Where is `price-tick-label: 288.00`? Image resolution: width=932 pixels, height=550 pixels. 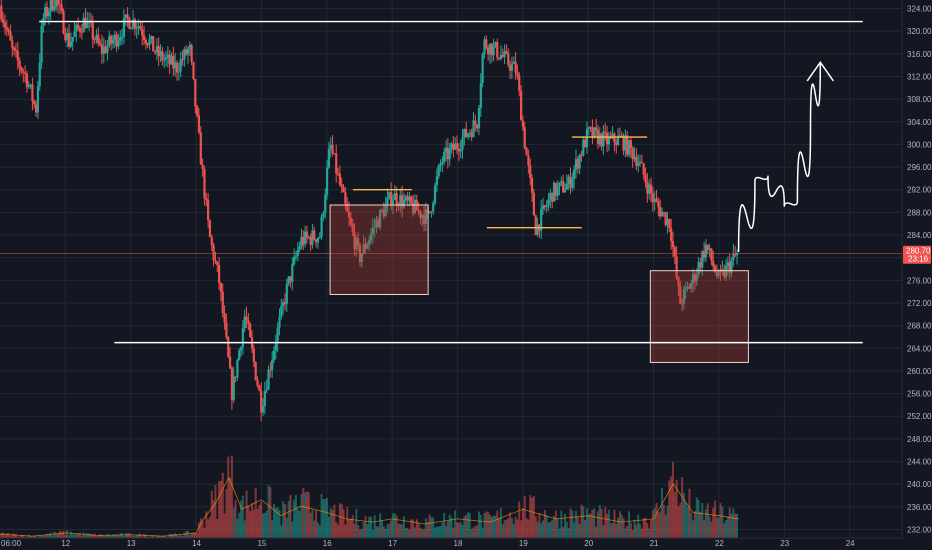
price-tick-label: 288.00 is located at coordinates (919, 212).